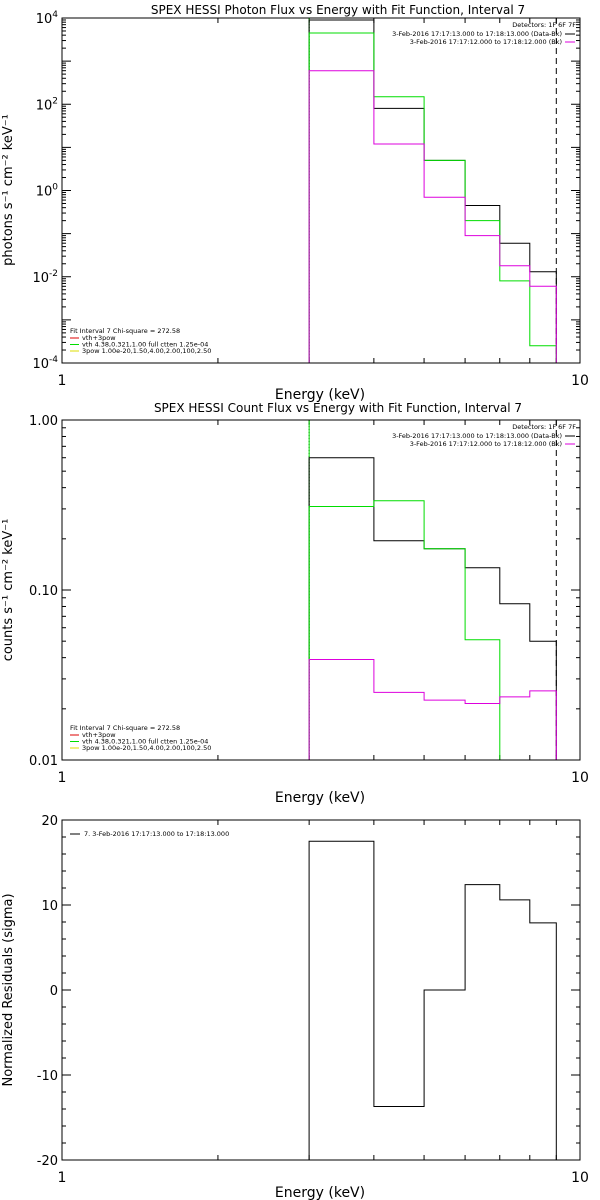  I want to click on photon-fit-entry: 3pow 1.00e-20,1.50,4.00,2.00,100,2.50, so click(146, 351).